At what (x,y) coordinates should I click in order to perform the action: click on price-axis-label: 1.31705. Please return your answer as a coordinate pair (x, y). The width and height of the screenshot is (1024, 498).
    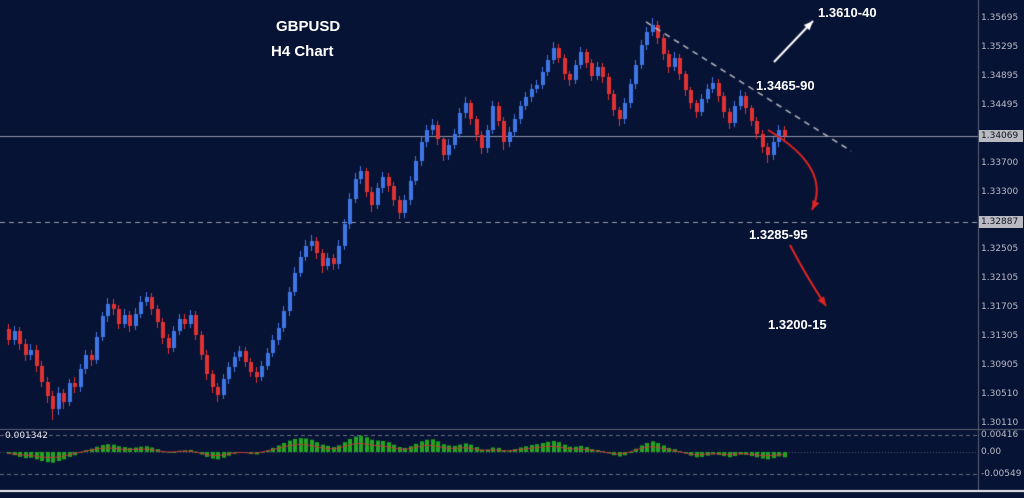
    Looking at the image, I should click on (1000, 307).